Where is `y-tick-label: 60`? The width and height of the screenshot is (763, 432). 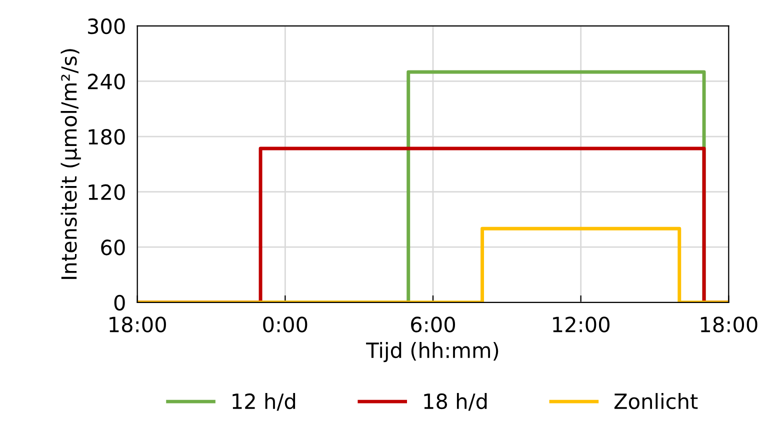 y-tick-label: 60 is located at coordinates (113, 248).